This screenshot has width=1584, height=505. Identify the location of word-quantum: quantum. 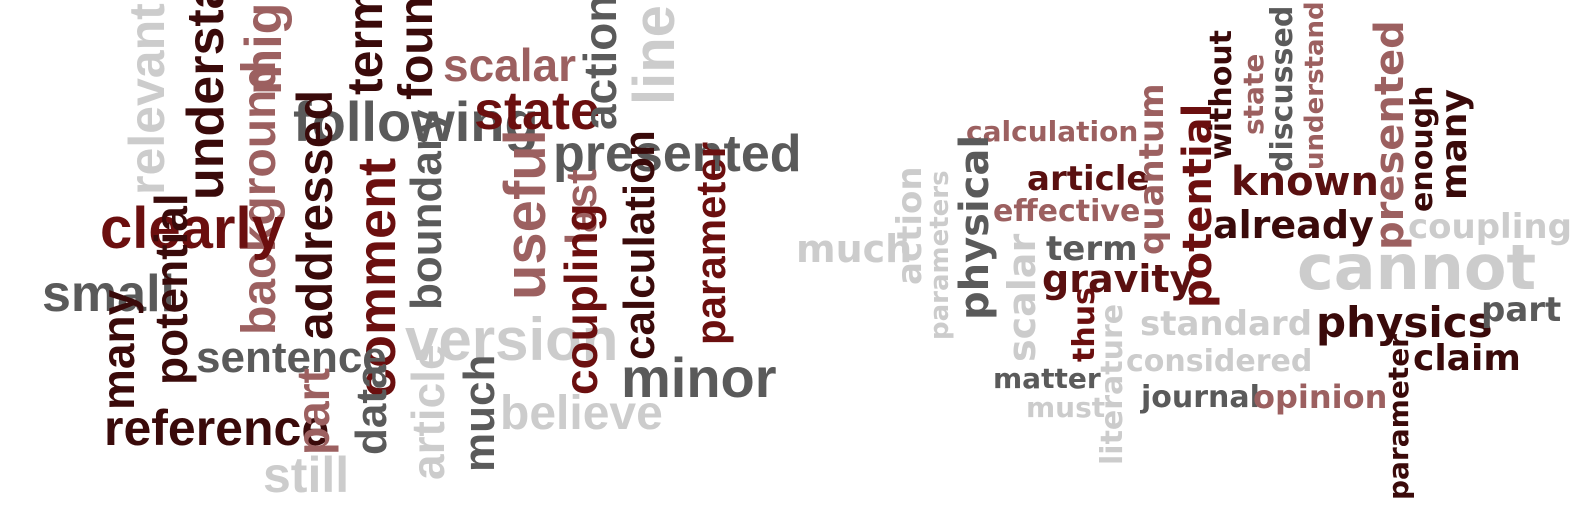
(1152, 169).